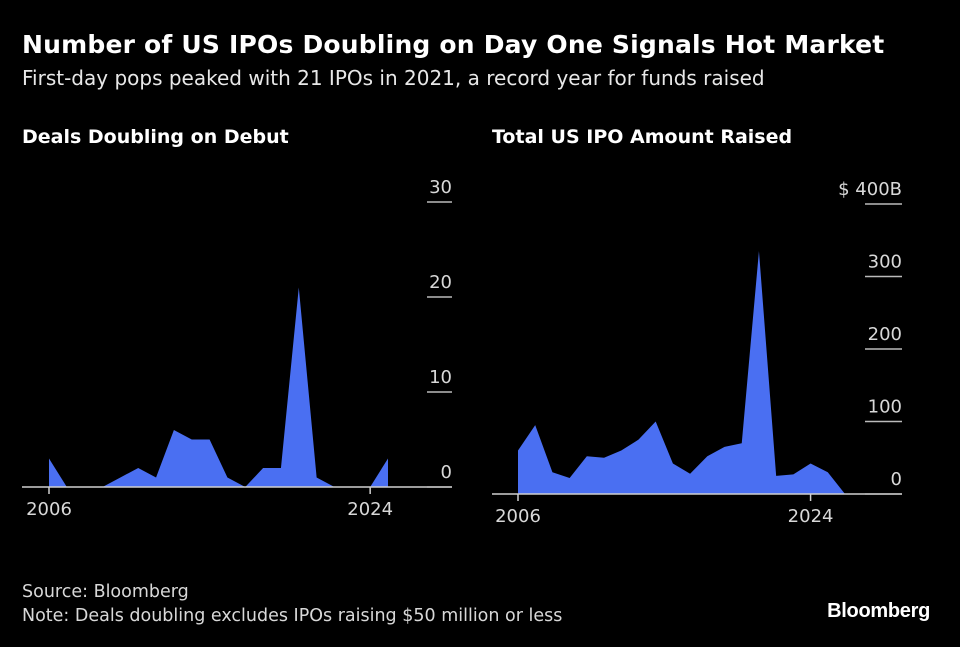 Image resolution: width=960 pixels, height=647 pixels. What do you see at coordinates (440, 377) in the screenshot?
I see `deals-y-tick-label: 10` at bounding box center [440, 377].